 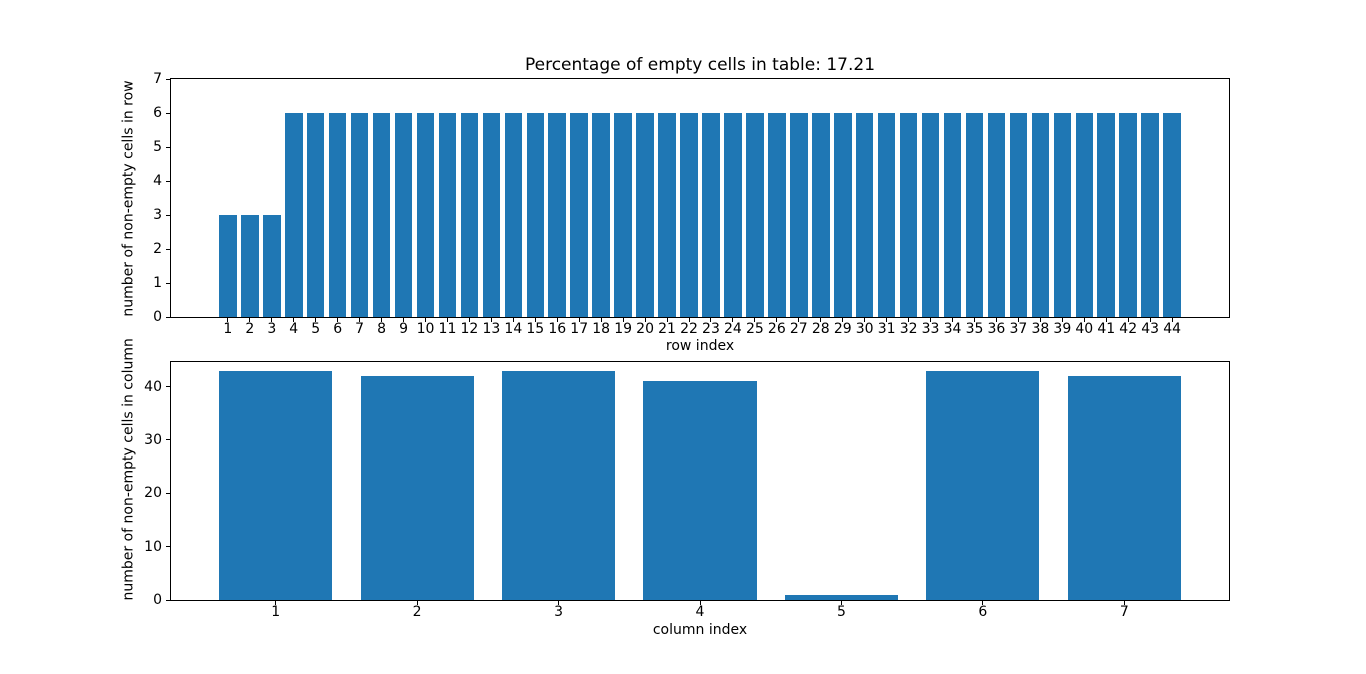 What do you see at coordinates (404, 329) in the screenshot?
I see `x-tick-label: 9` at bounding box center [404, 329].